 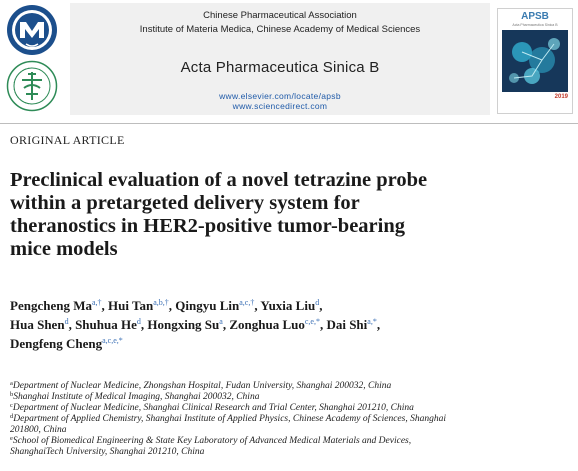 I want to click on cover-title: APSB, so click(x=535, y=16).